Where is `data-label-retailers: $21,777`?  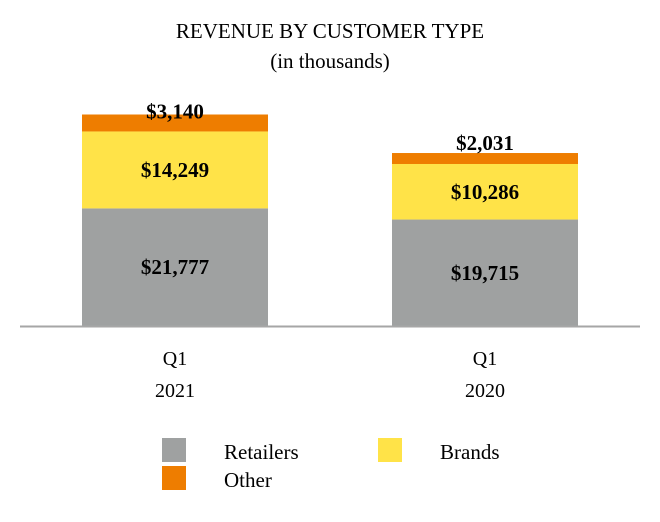 data-label-retailers: $21,777 is located at coordinates (175, 267).